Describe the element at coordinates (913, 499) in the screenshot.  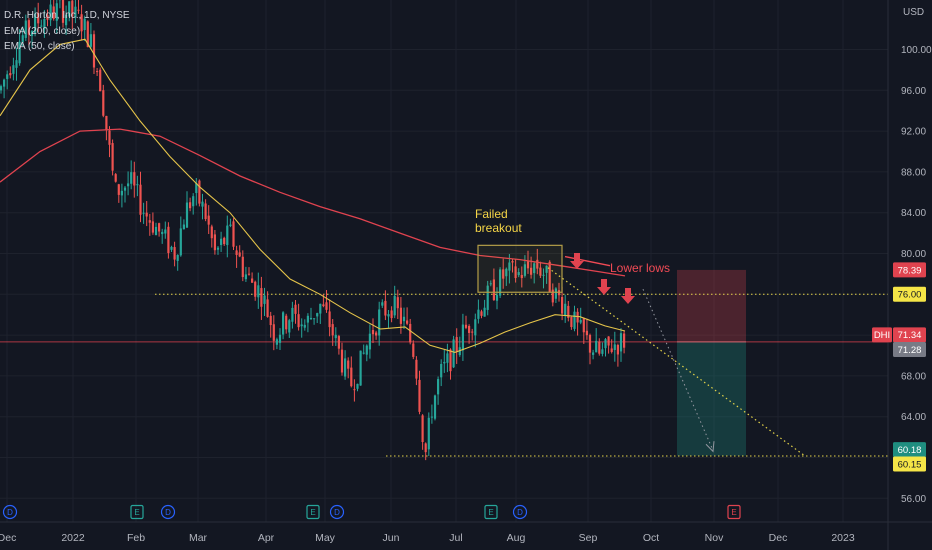
I see `price-tick-label: 56.00` at that location.